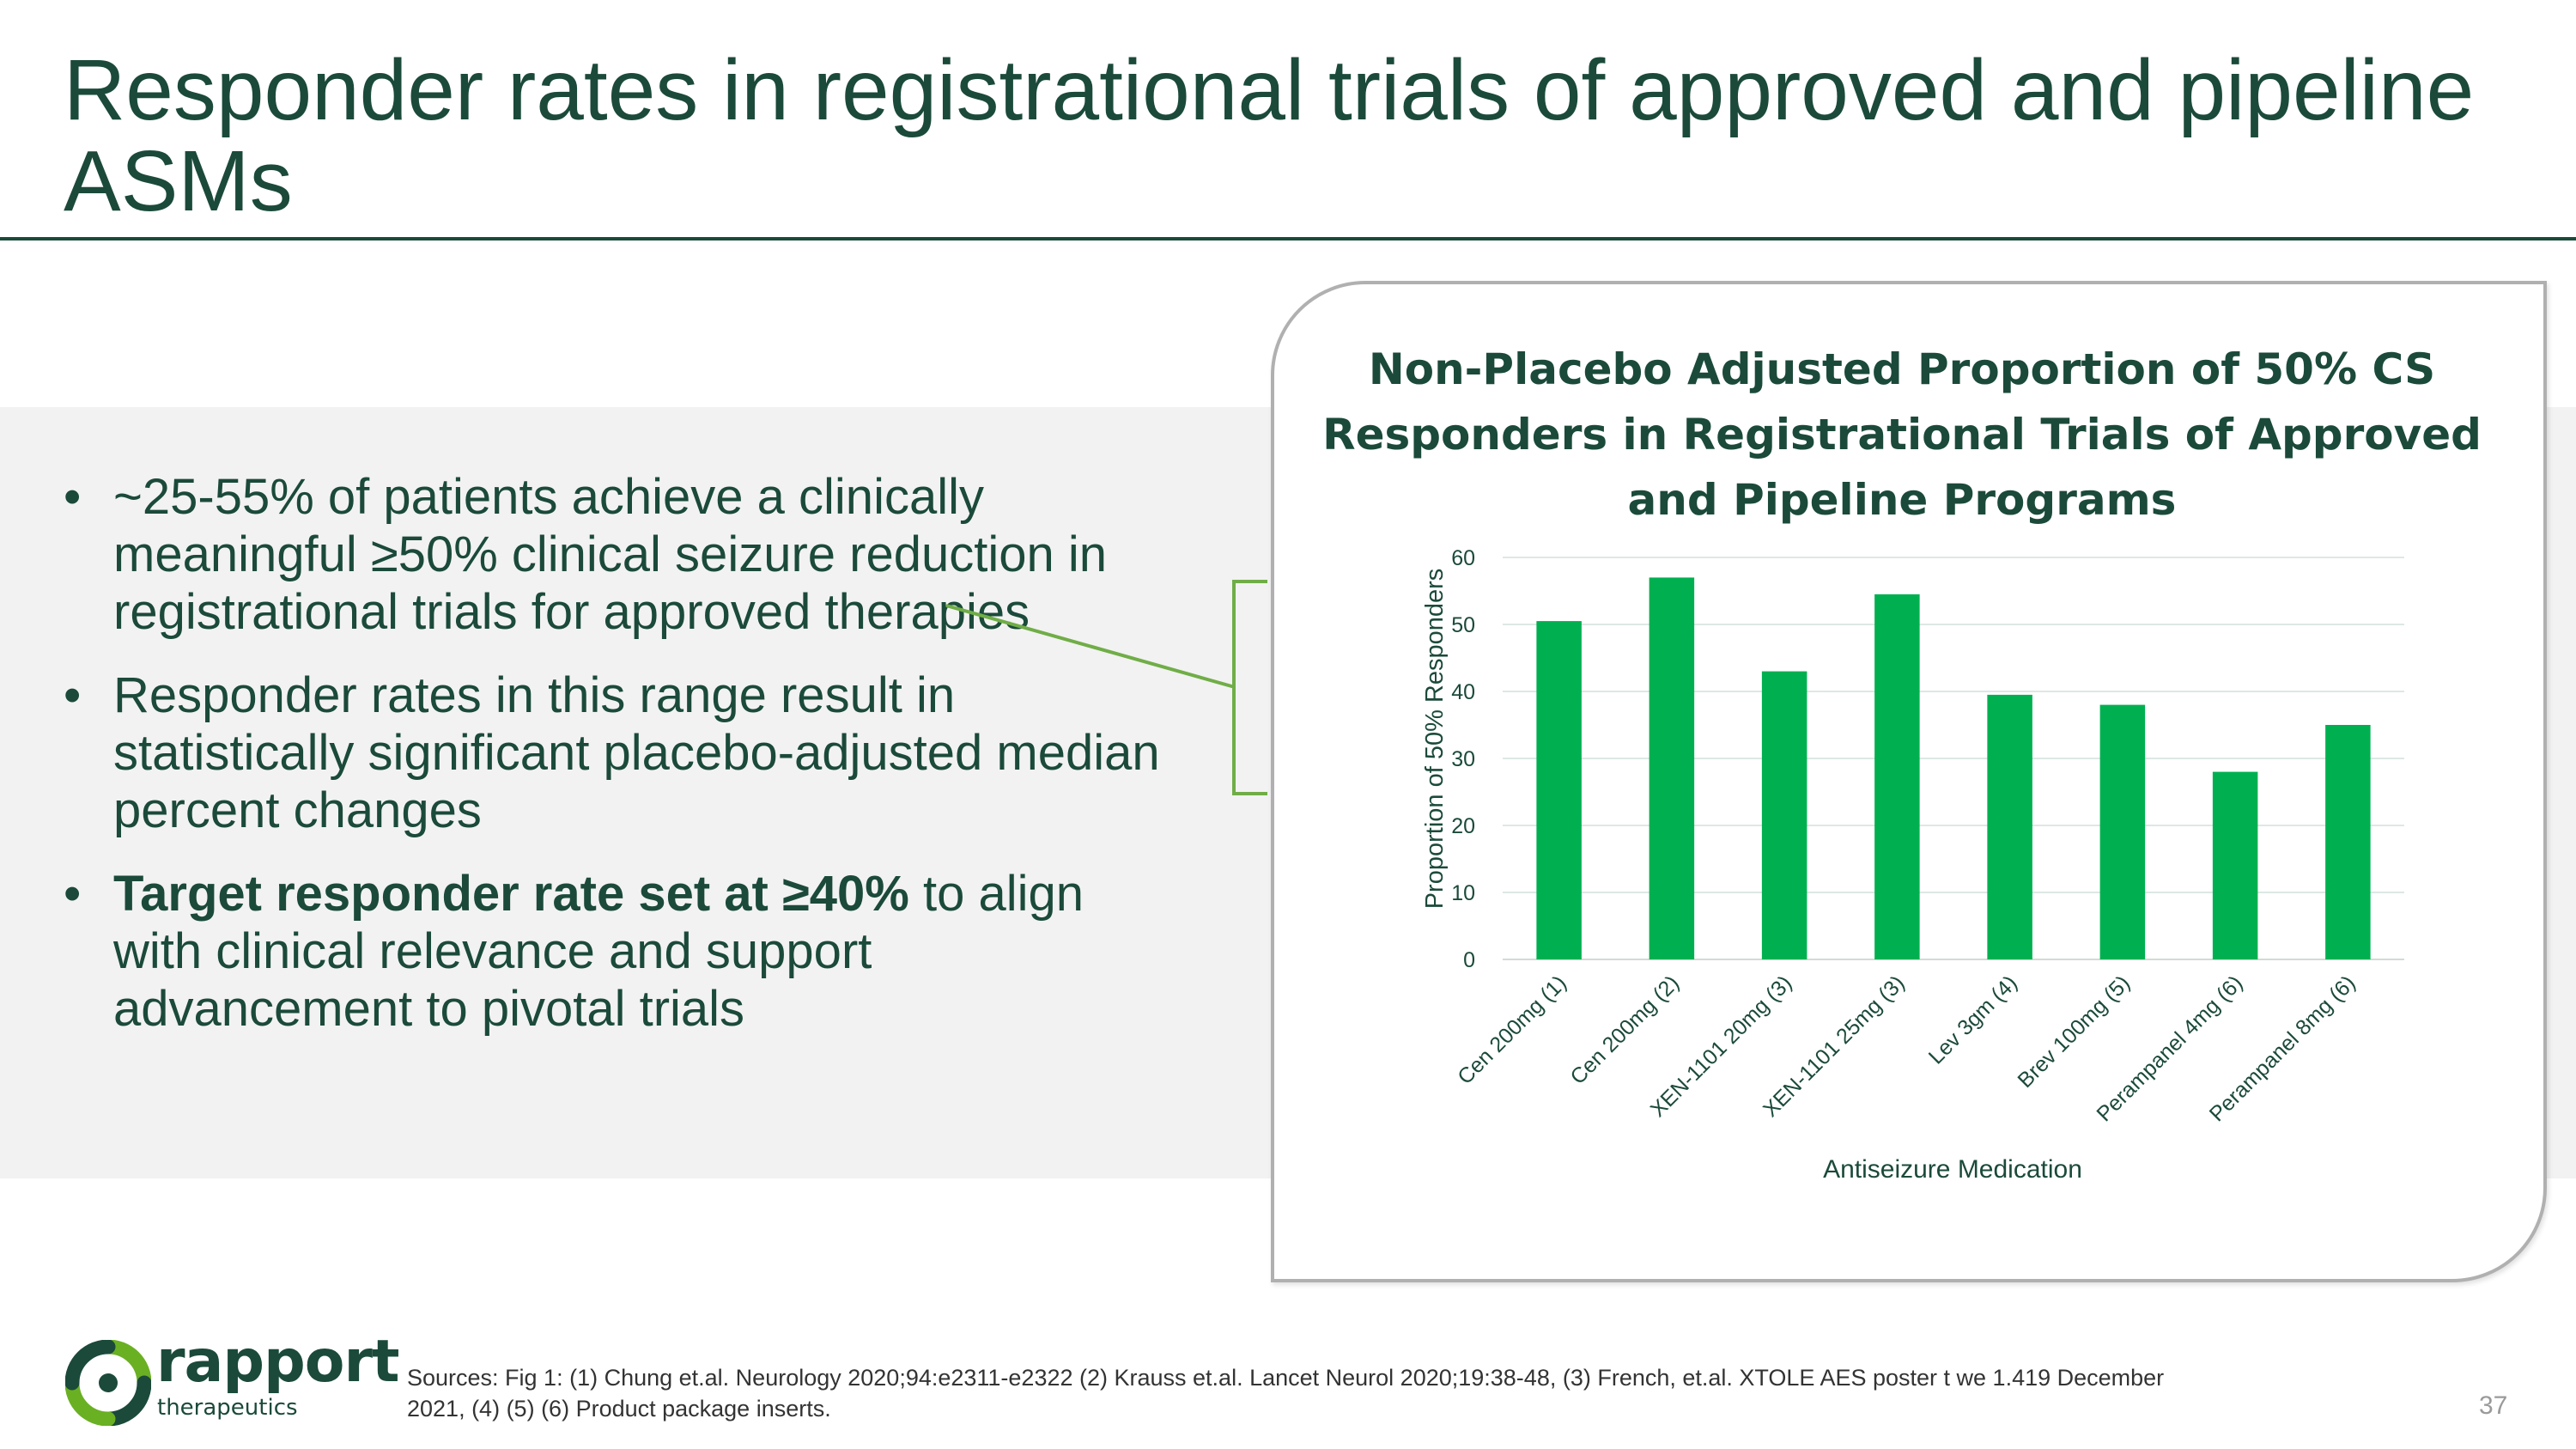  I want to click on chart-gridlines, so click(1953, 758).